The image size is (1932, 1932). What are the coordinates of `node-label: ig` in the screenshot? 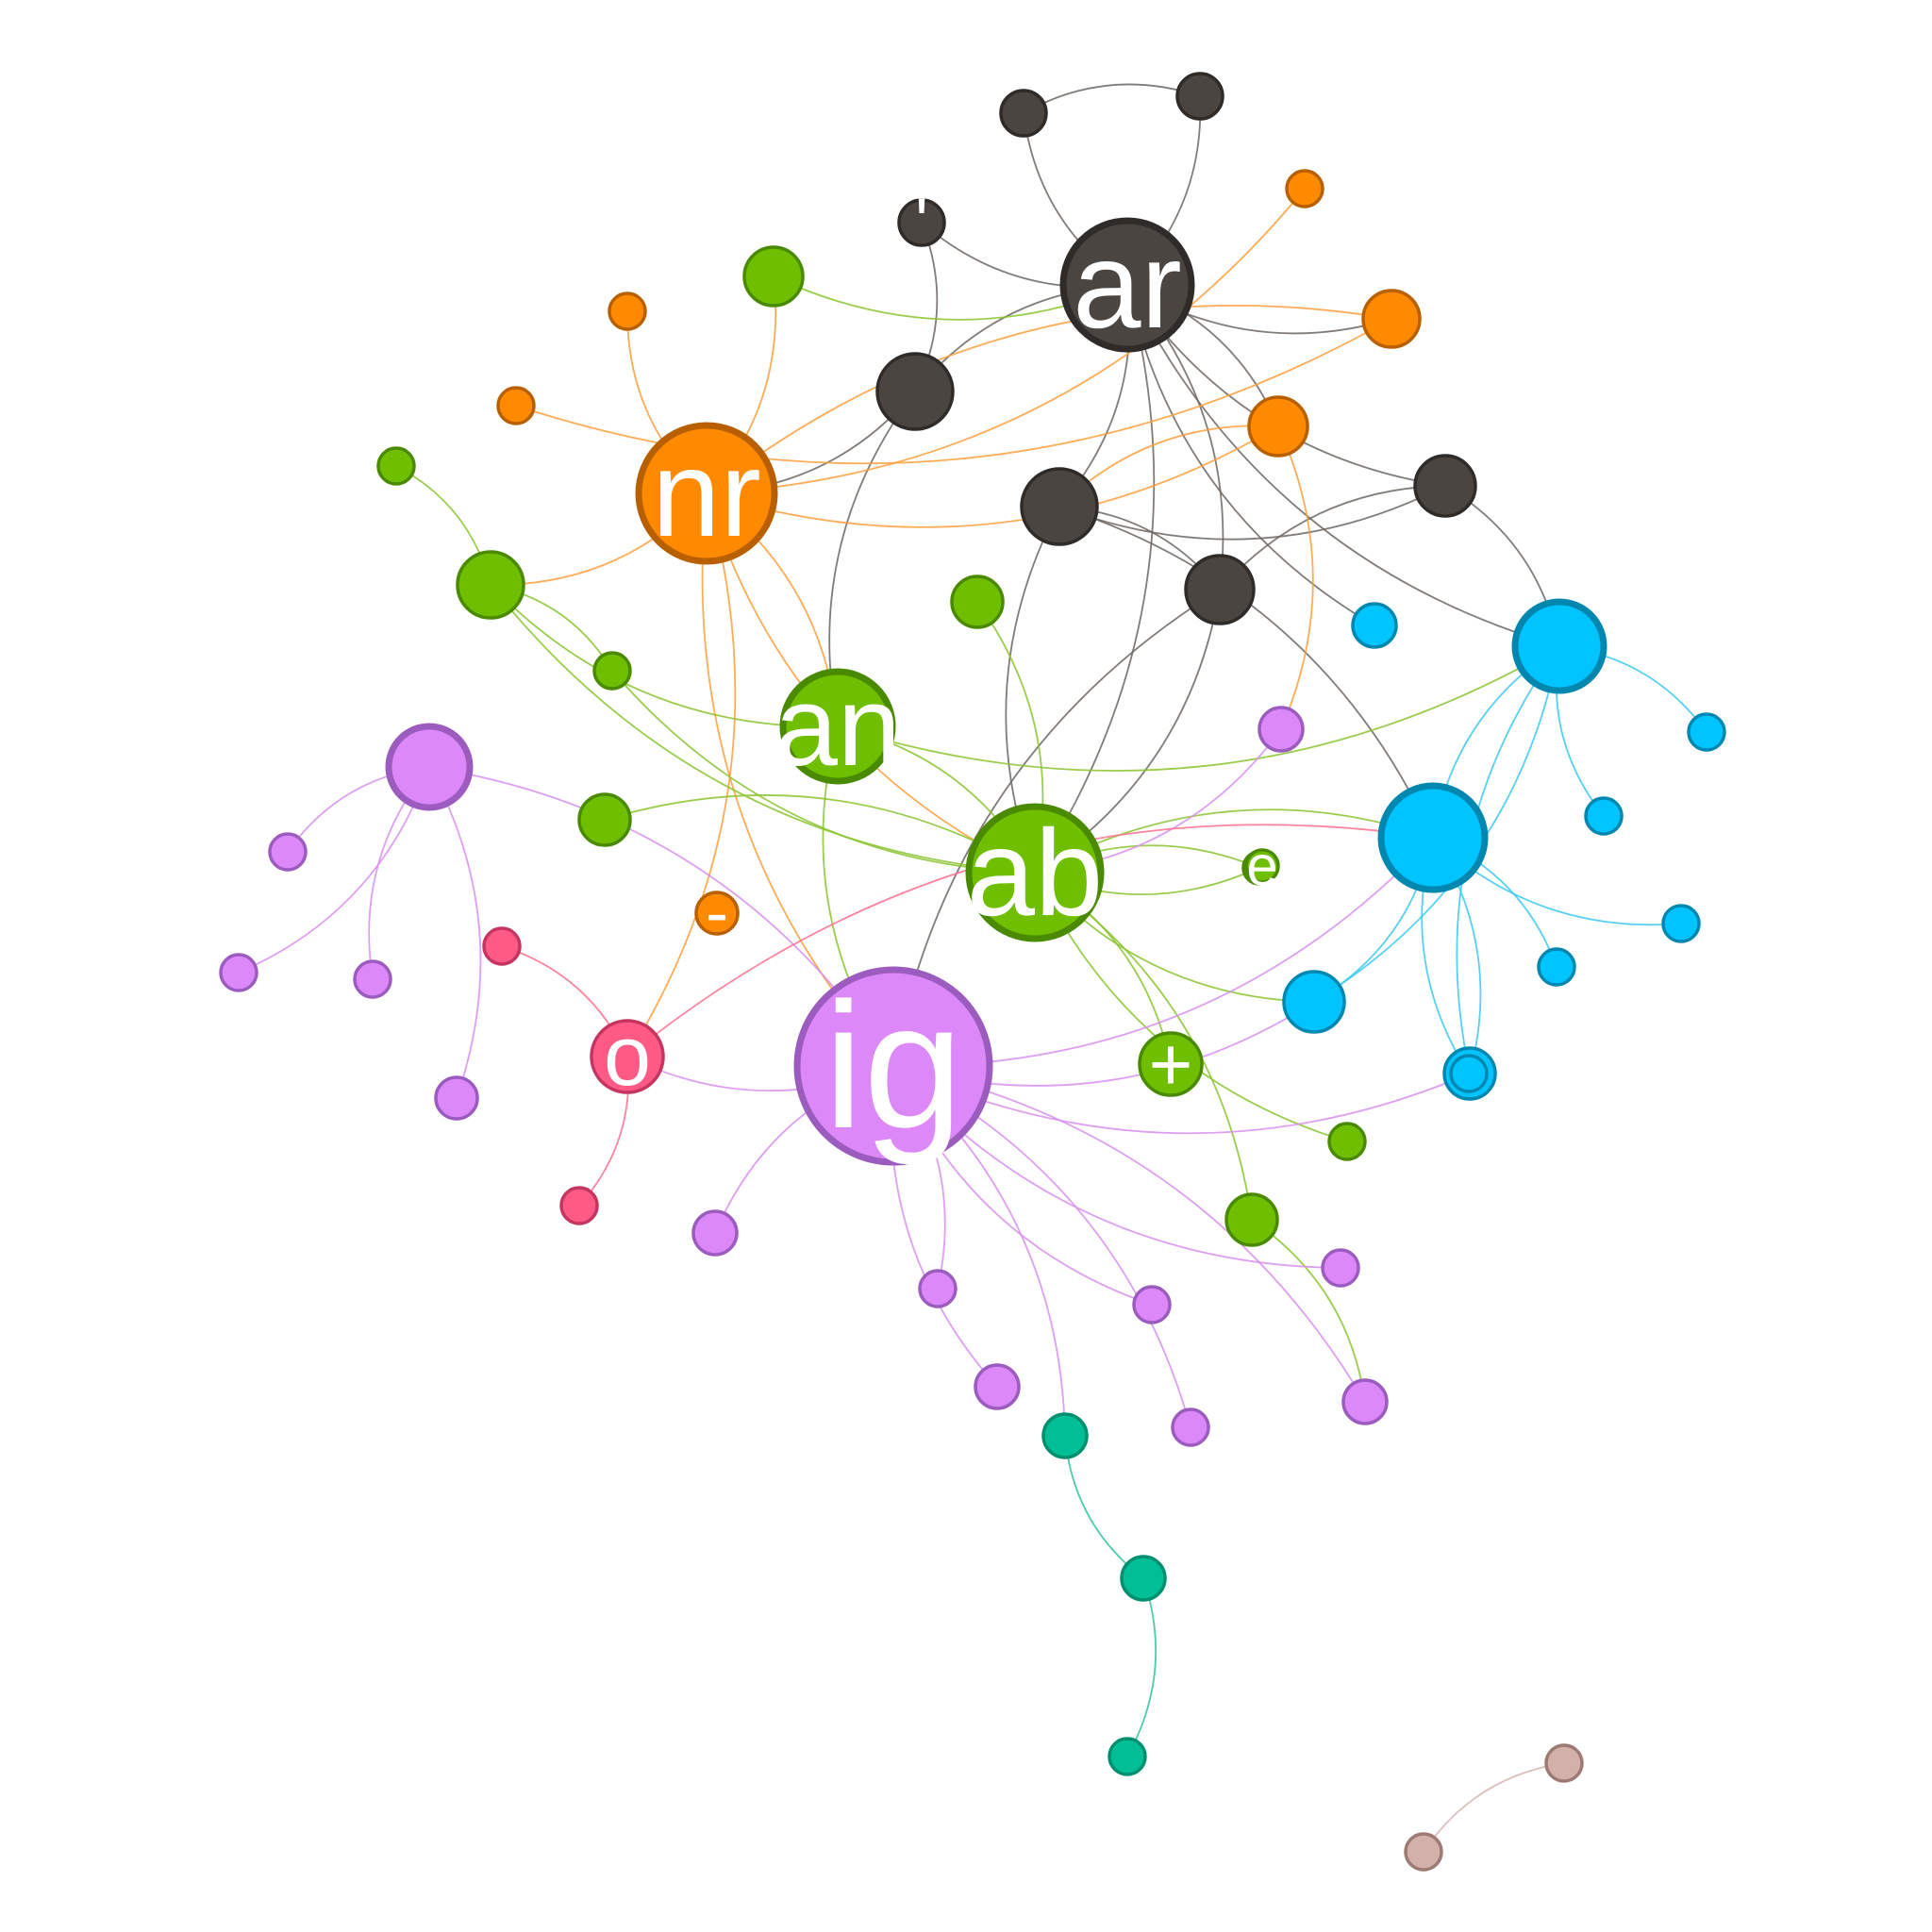 It's located at (893, 1066).